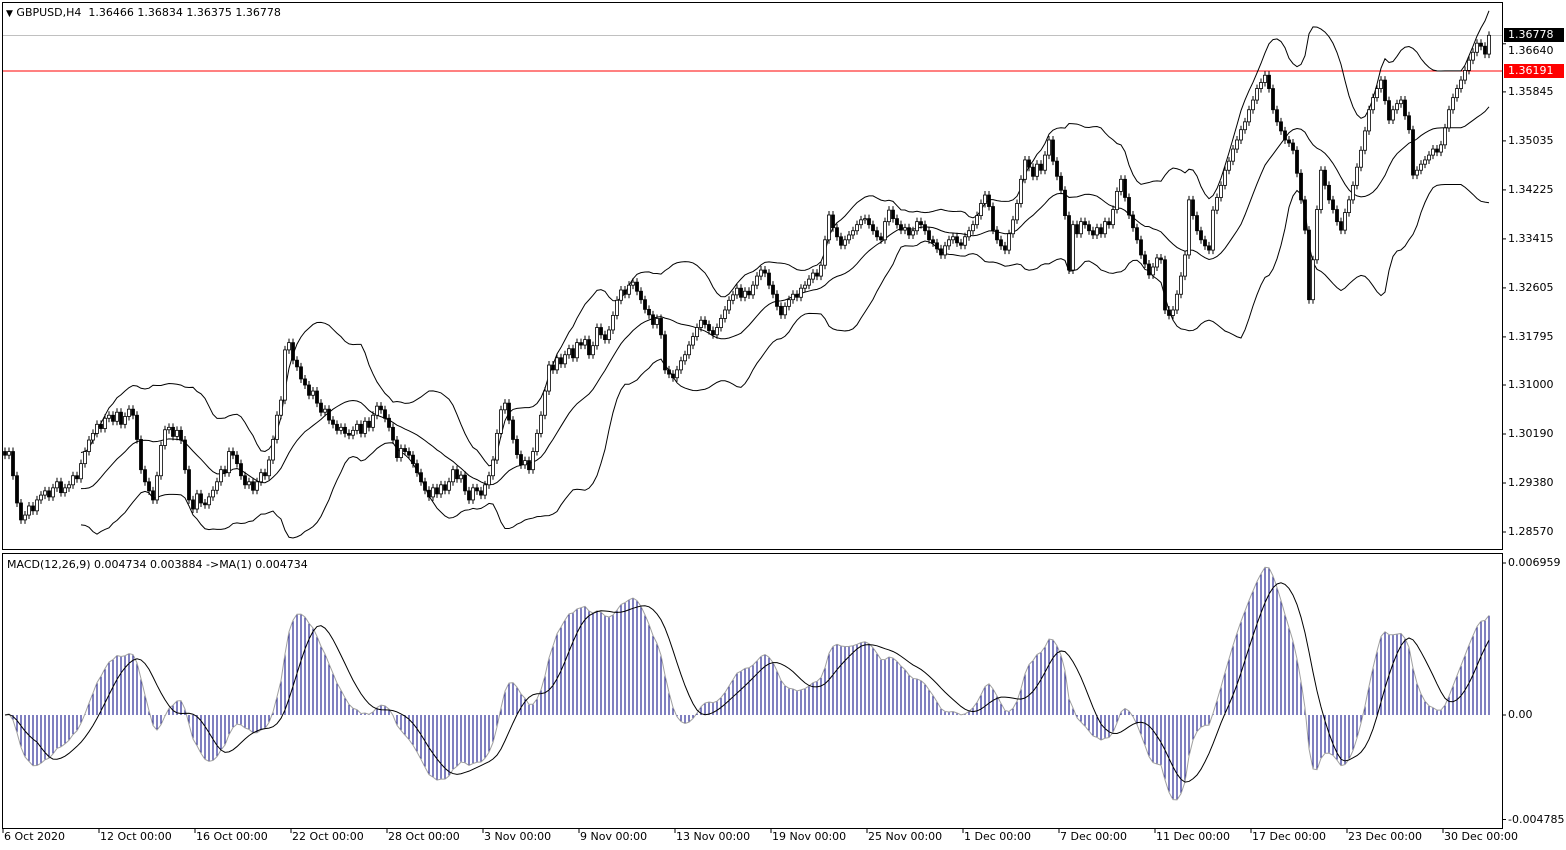 This screenshot has width=1566, height=850. What do you see at coordinates (1531, 238) in the screenshot?
I see `price-axis-label: 1.33415` at bounding box center [1531, 238].